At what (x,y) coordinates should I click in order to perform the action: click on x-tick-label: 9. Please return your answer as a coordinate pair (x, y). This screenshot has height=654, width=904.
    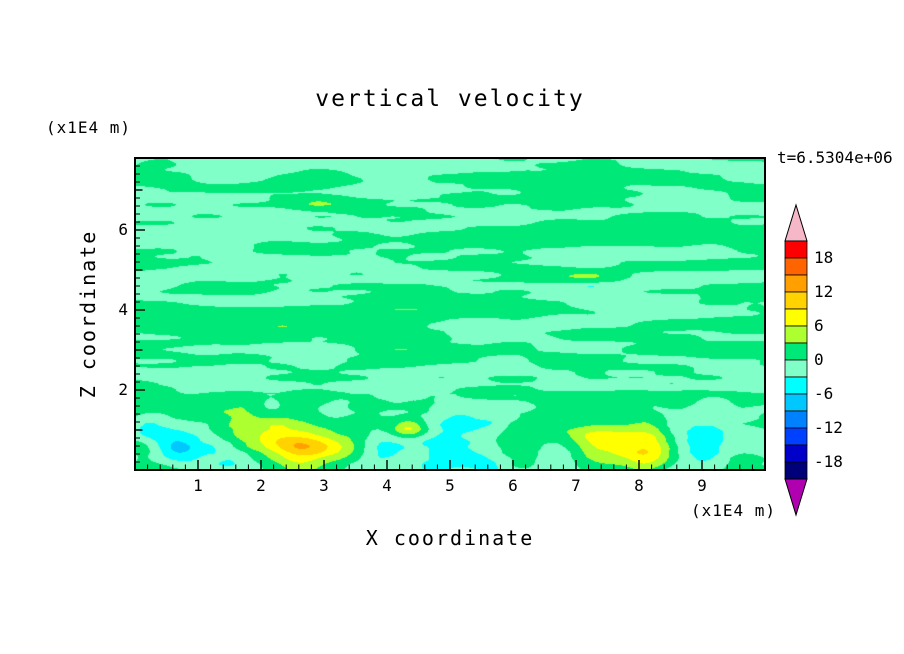
    Looking at the image, I should click on (702, 485).